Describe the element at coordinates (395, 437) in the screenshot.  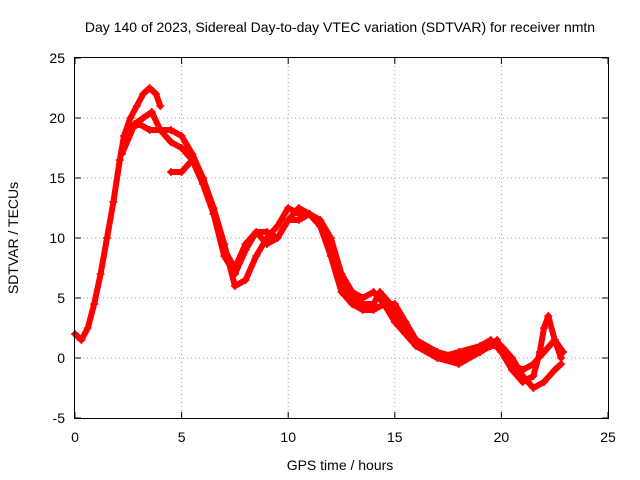
I see `x-tick-label: 15` at that location.